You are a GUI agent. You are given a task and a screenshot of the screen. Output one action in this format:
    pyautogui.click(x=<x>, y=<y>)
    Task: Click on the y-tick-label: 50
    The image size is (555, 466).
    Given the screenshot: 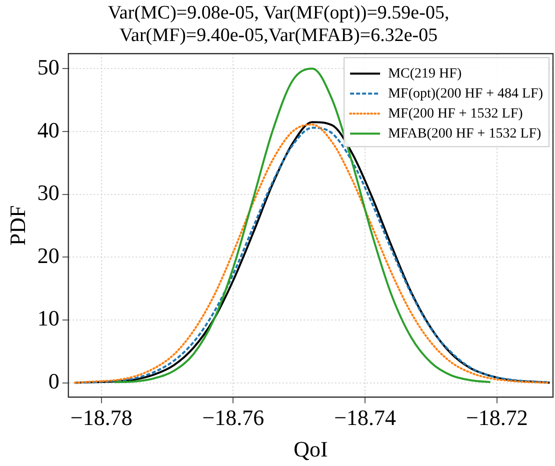 What is the action you would take?
    pyautogui.click(x=48, y=67)
    